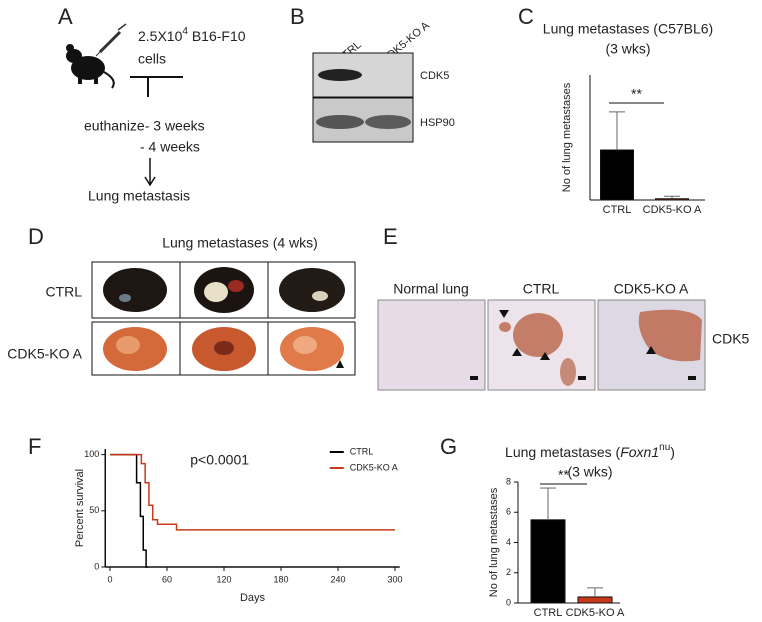 This screenshot has height=622, width=762. Describe the element at coordinates (394, 579) in the screenshot. I see `x-tick-label: 300` at that location.